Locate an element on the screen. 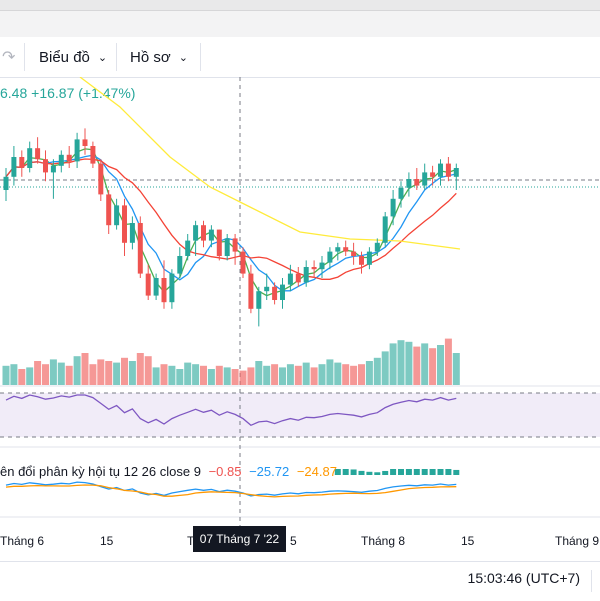  chart-menu-button: Biểu đồ ⌄ is located at coordinates (73, 57).